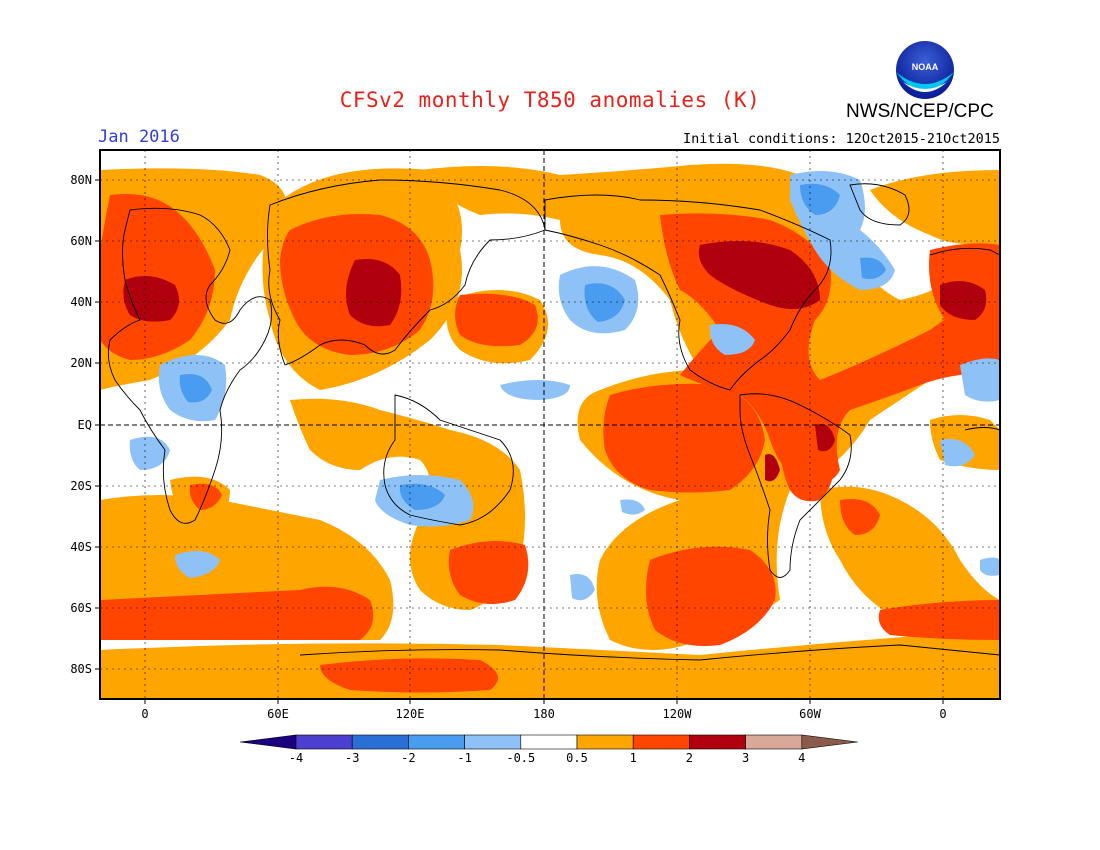 This screenshot has width=1100, height=850. I want to click on colorbar-label: 4, so click(801, 758).